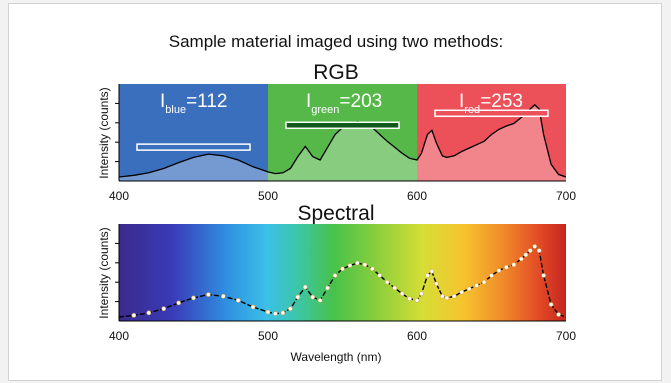  Describe the element at coordinates (104, 272) in the screenshot. I see `spectral-y-axis-label: Intensity (counts)` at that location.